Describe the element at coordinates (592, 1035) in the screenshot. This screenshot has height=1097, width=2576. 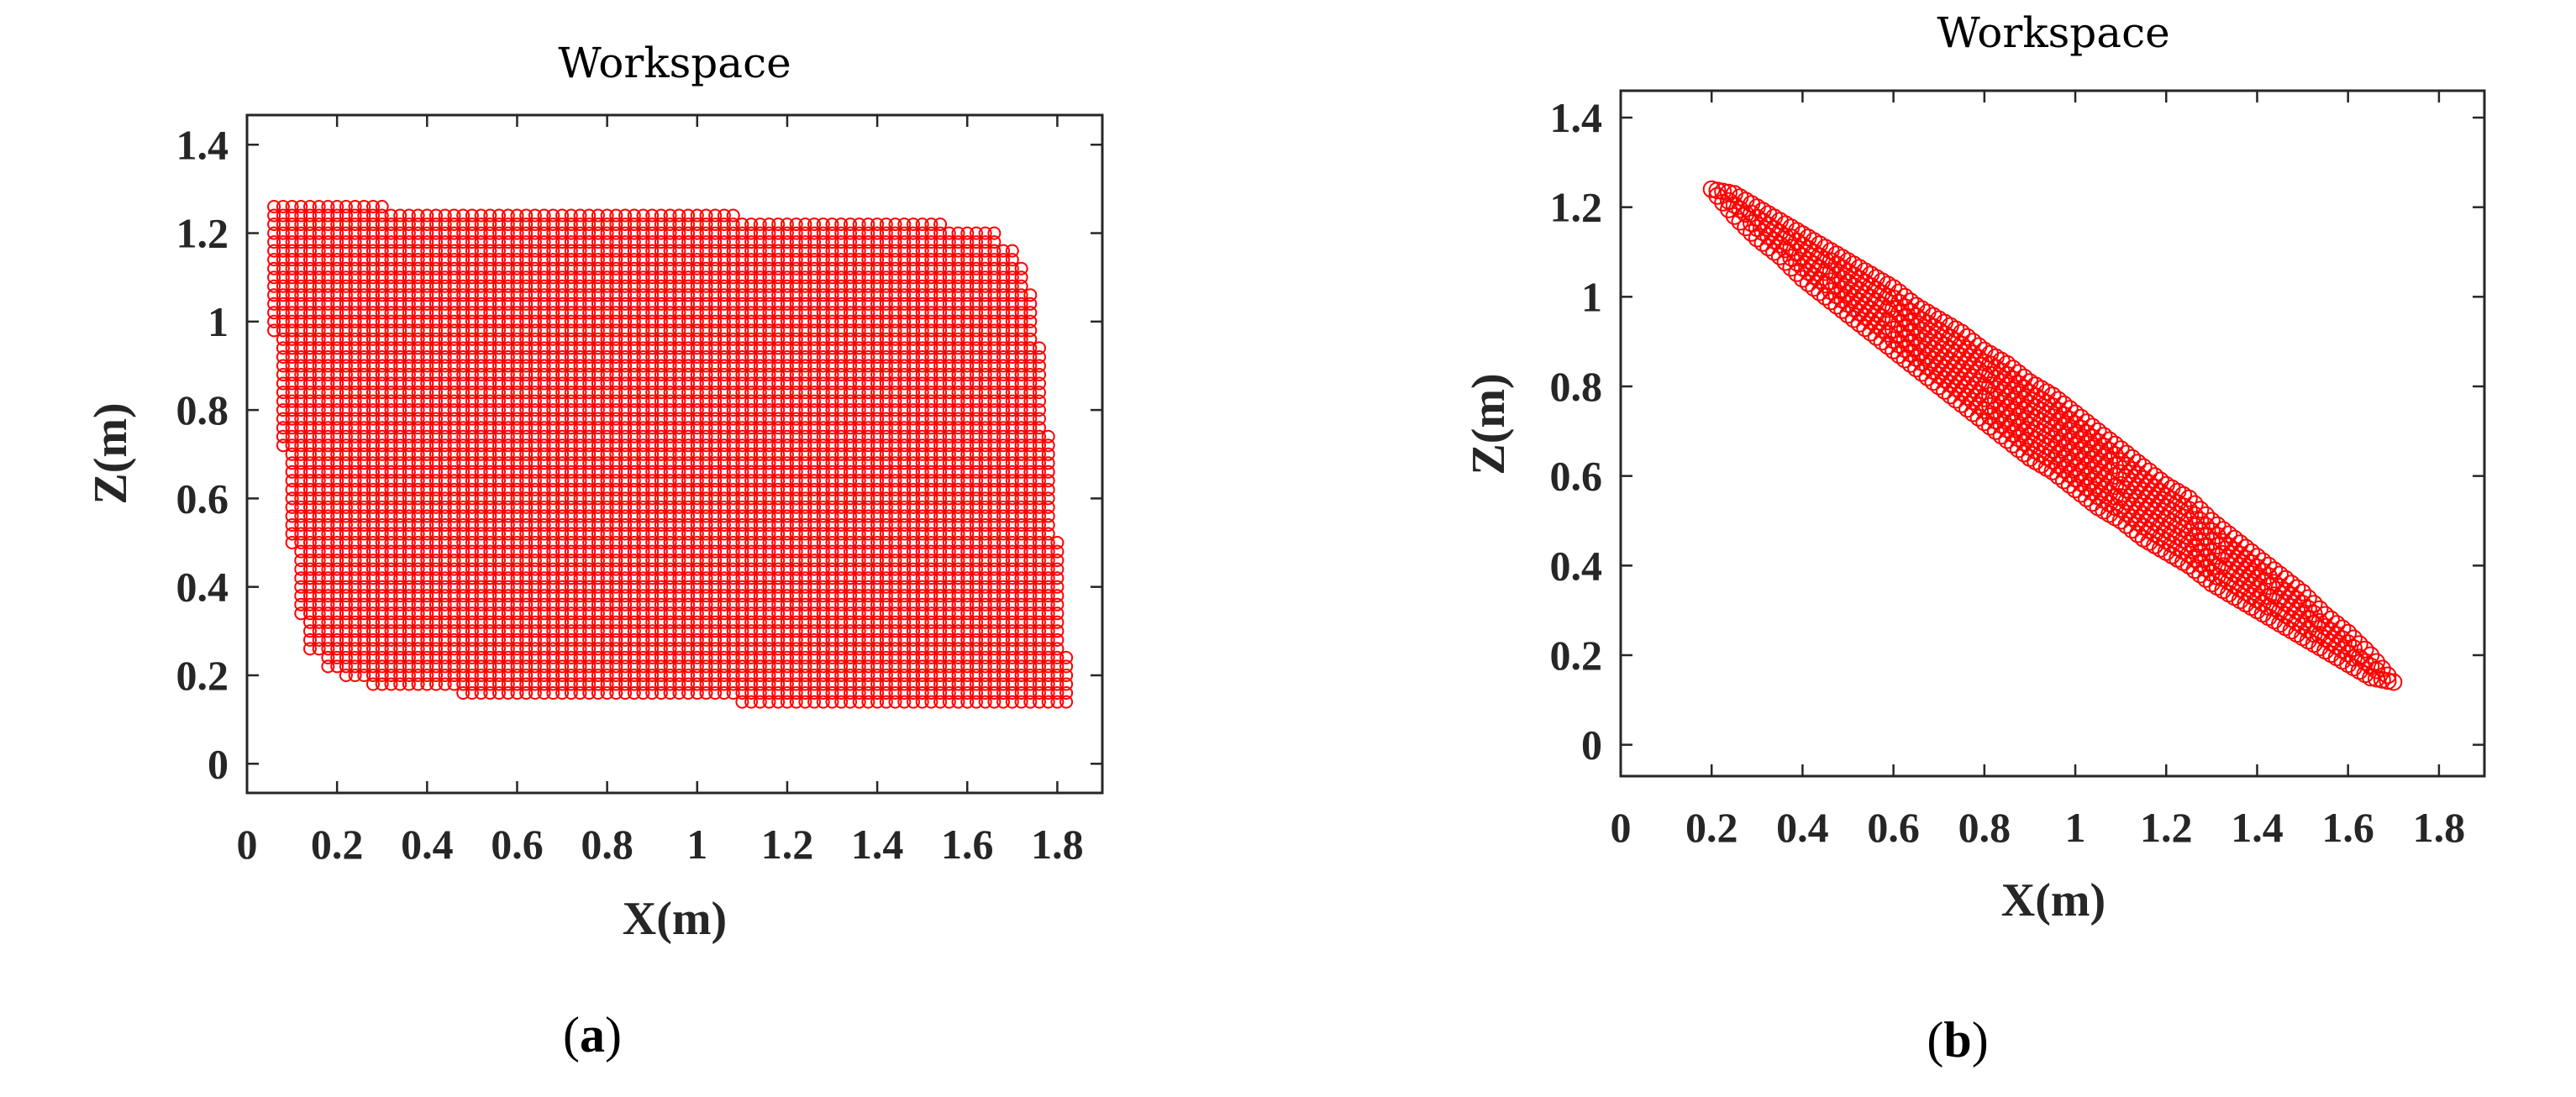
I see `panel-caption: (a)` at that location.